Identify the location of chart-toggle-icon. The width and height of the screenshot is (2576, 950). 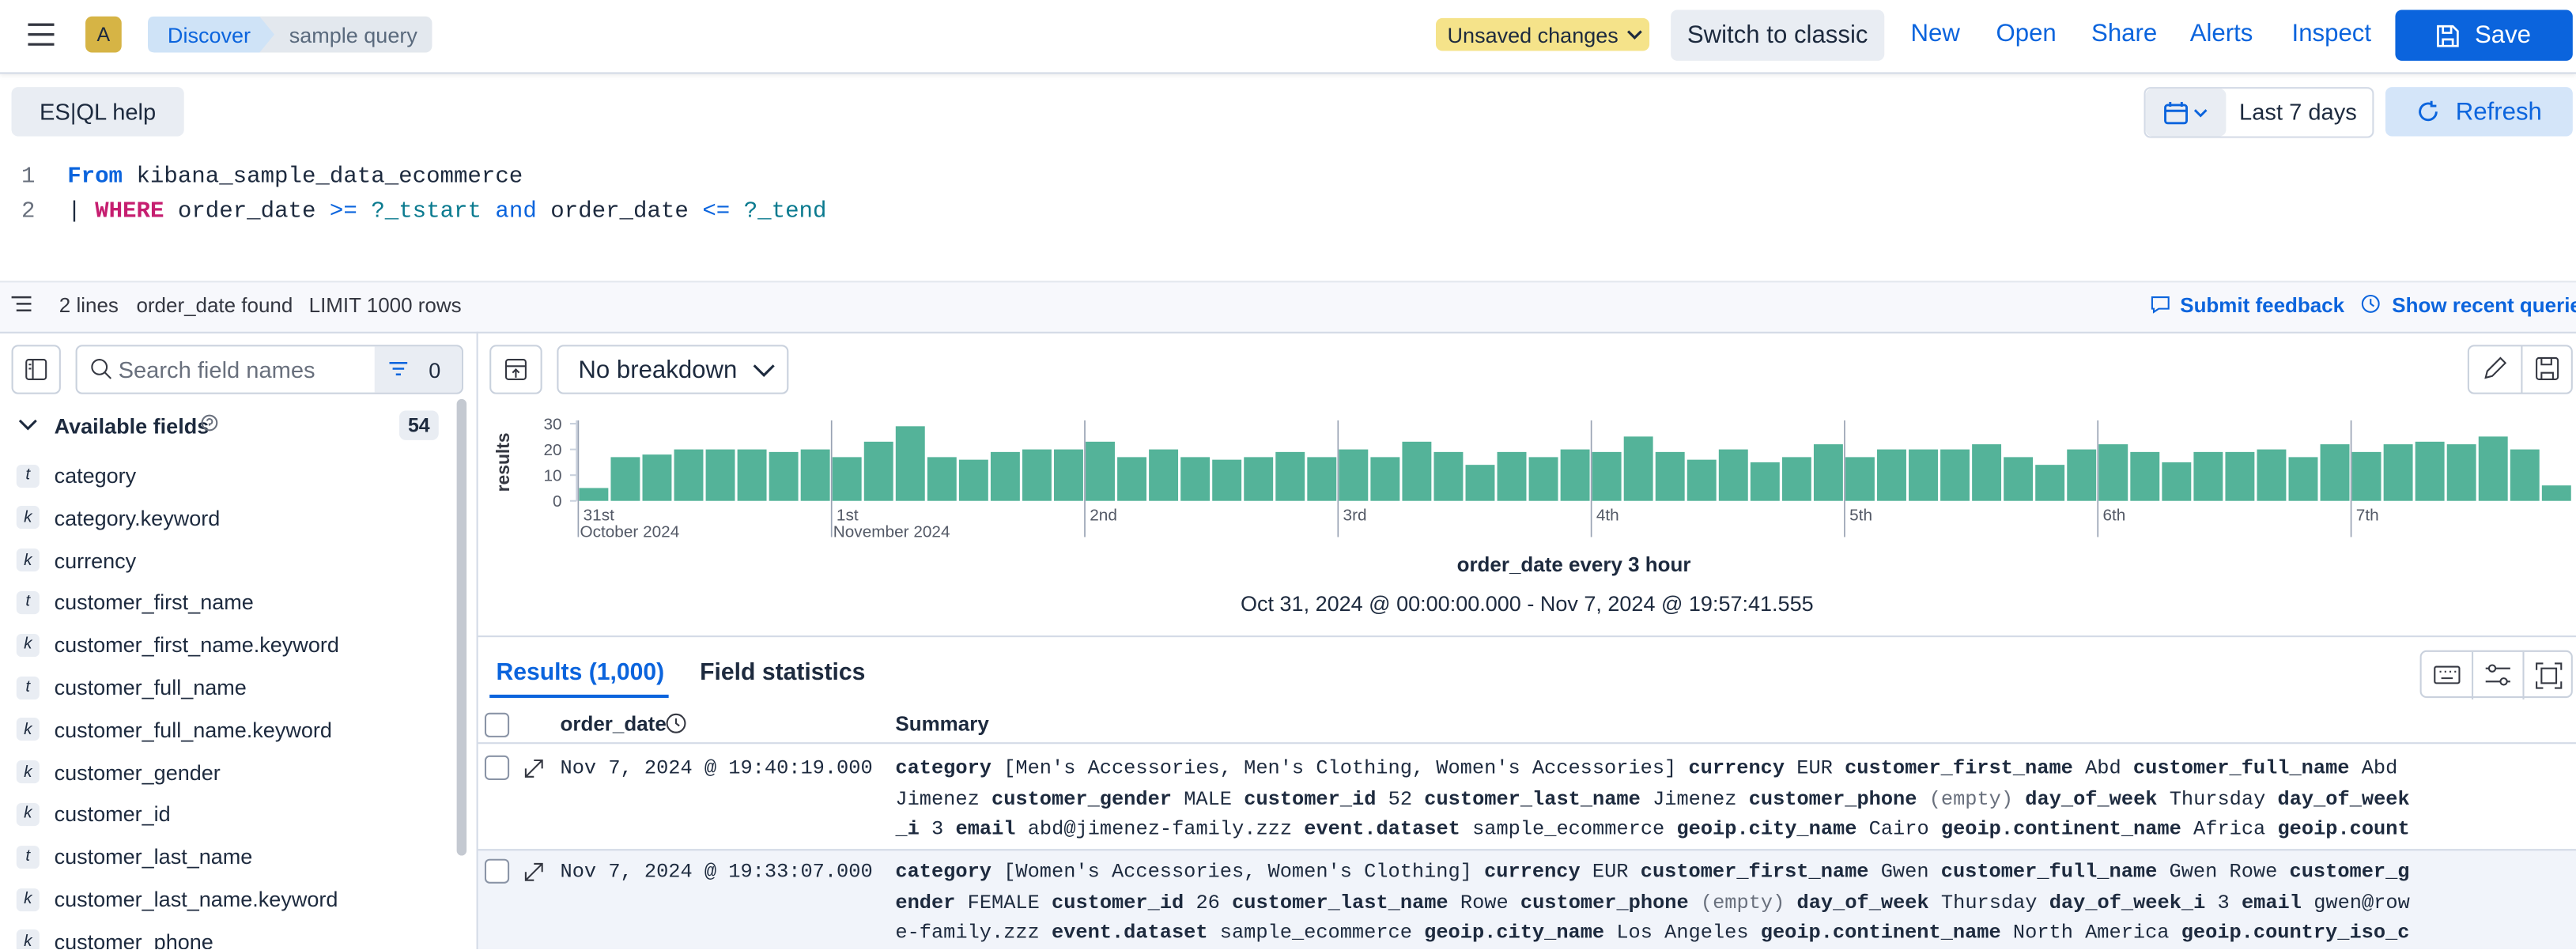
(515, 369).